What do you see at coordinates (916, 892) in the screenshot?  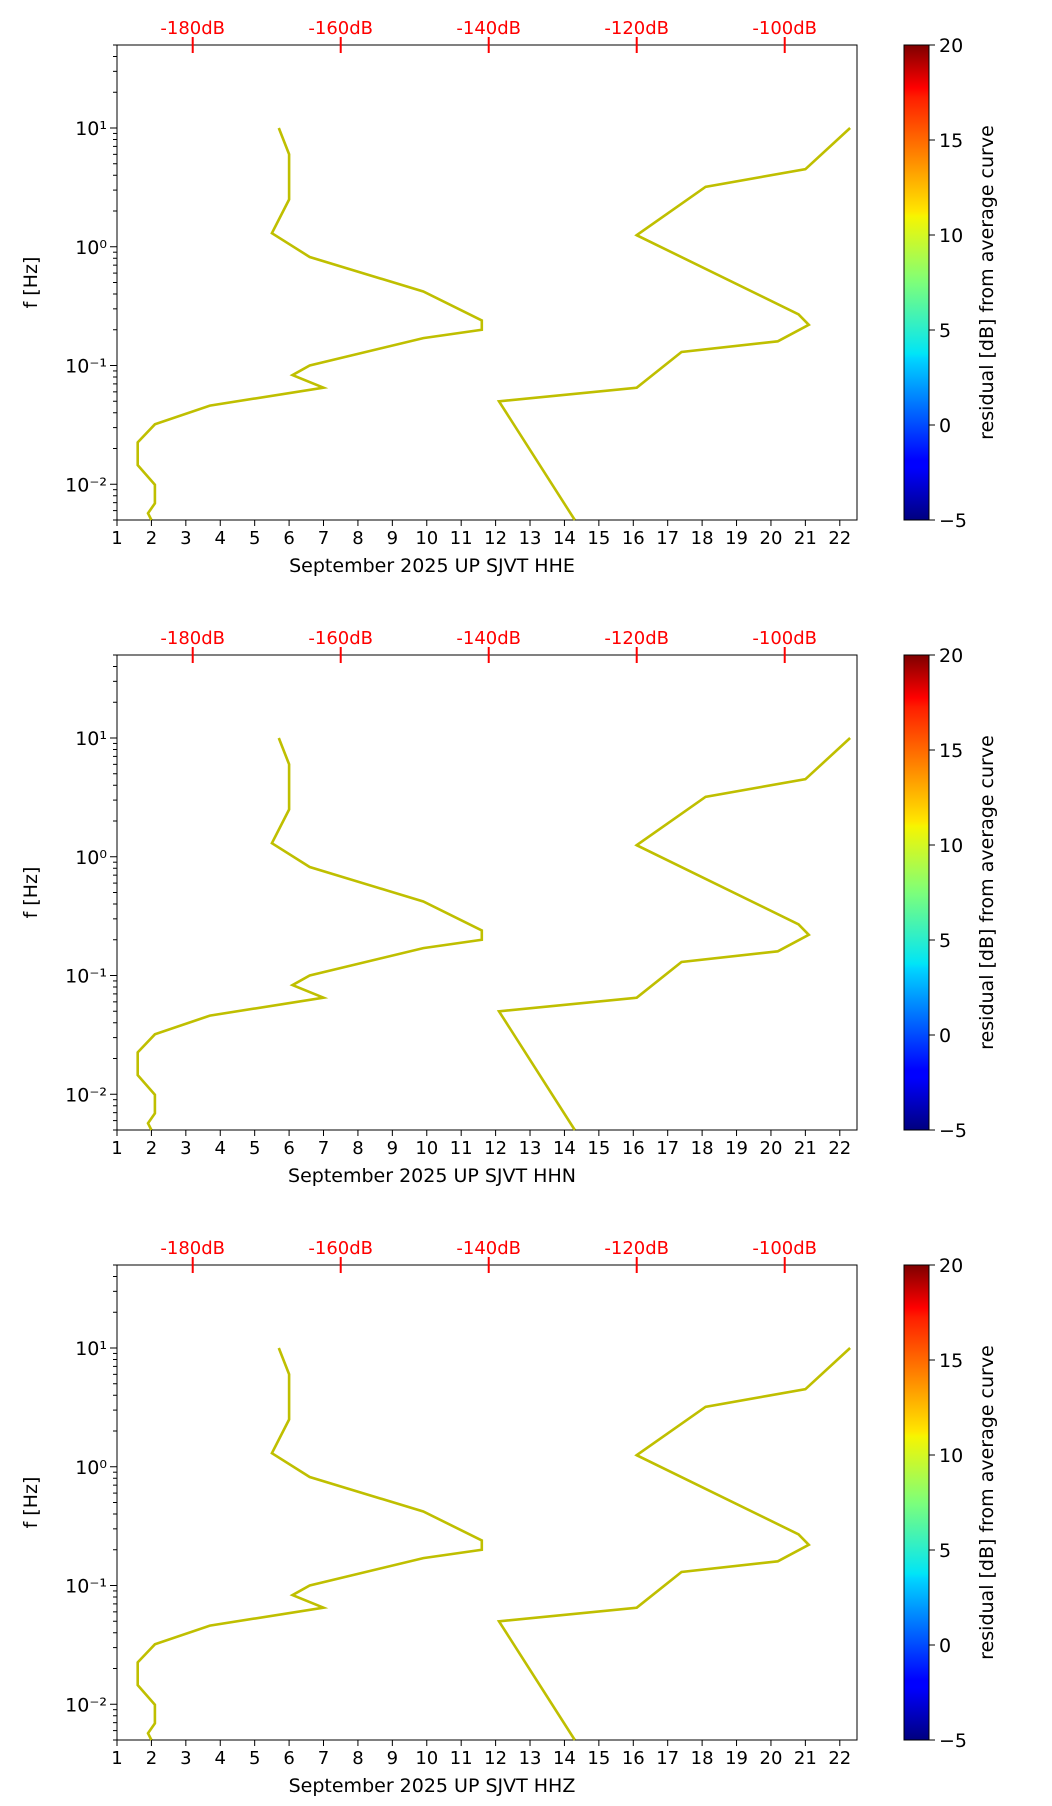 I see `colorbar-gradient` at bounding box center [916, 892].